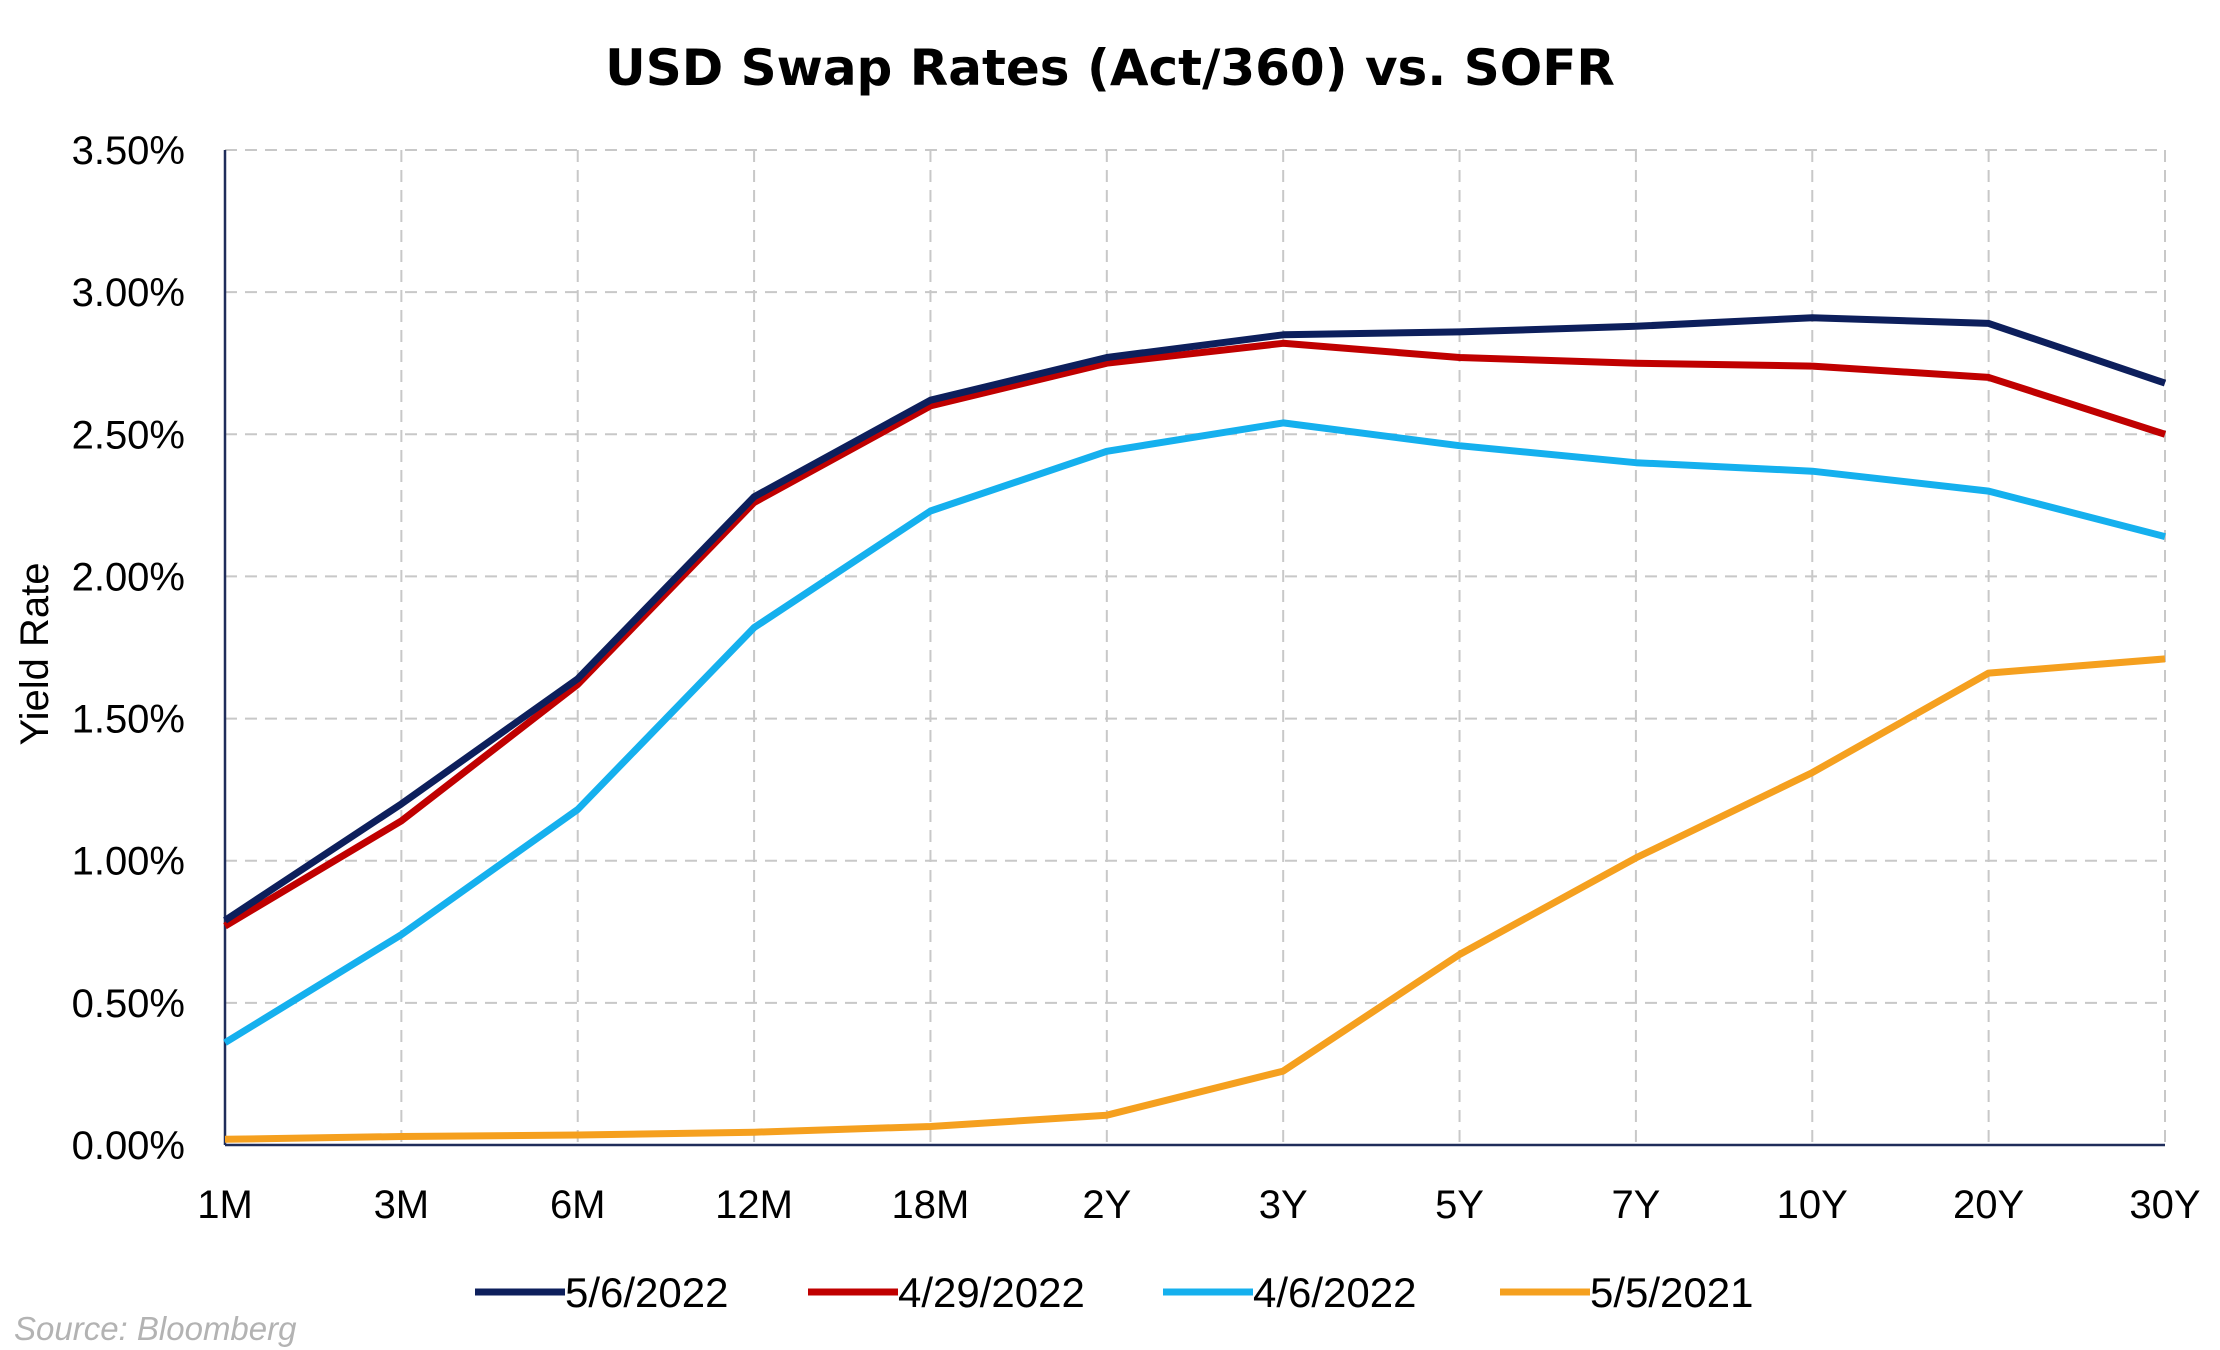 This screenshot has height=1350, width=2220. I want to click on x-tick-label: 1M, so click(225, 1205).